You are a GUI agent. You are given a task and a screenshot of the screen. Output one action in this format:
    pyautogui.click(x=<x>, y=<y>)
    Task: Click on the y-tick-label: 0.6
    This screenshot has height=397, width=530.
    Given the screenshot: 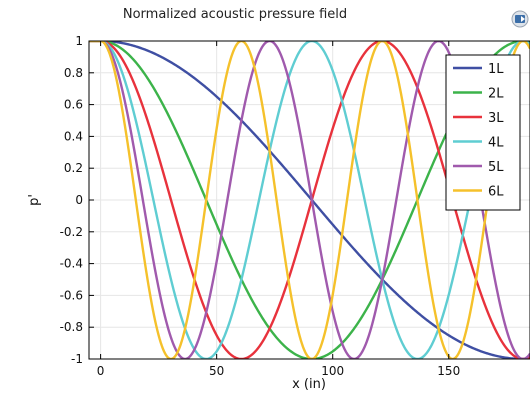 What is the action you would take?
    pyautogui.click(x=73, y=105)
    